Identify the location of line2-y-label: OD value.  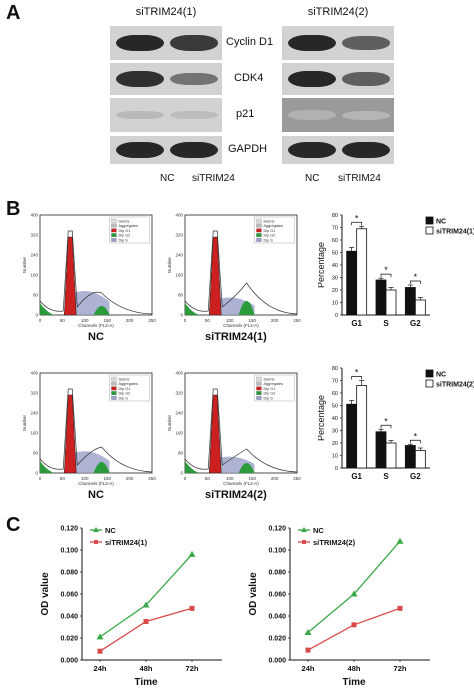
(253, 594).